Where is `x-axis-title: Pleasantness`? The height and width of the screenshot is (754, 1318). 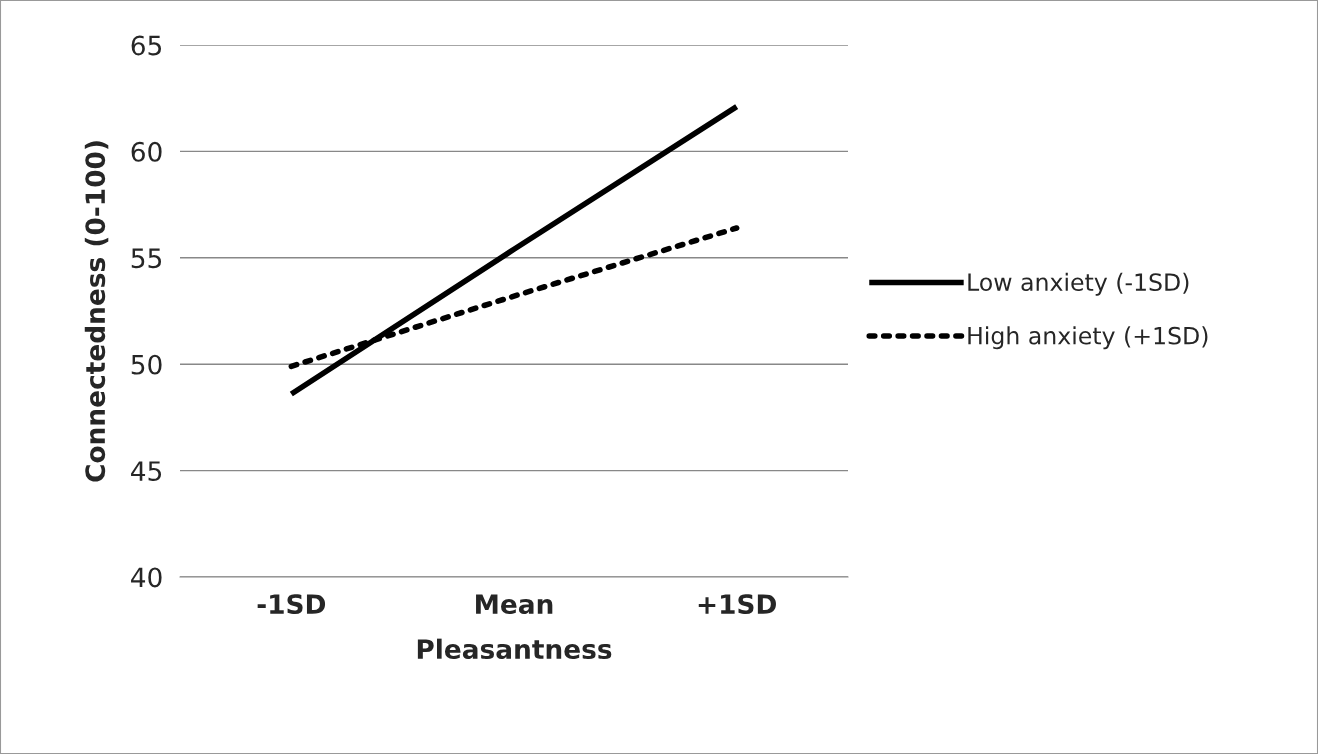
x-axis-title: Pleasantness is located at coordinates (514, 649).